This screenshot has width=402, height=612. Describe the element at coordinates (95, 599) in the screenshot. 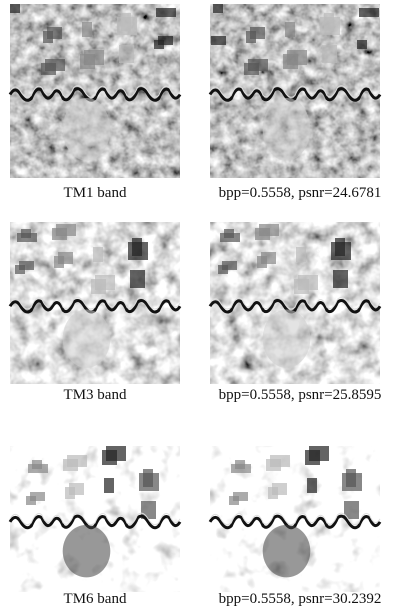

I see `band-caption: TM6 band` at that location.